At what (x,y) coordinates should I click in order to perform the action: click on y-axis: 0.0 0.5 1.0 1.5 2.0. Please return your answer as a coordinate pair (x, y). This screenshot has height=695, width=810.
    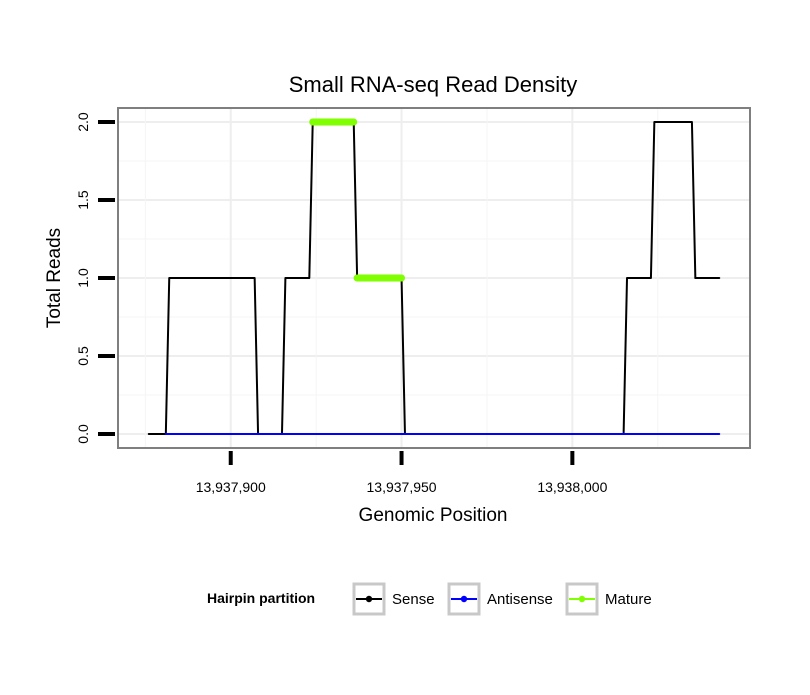
    Looking at the image, I should click on (95, 278).